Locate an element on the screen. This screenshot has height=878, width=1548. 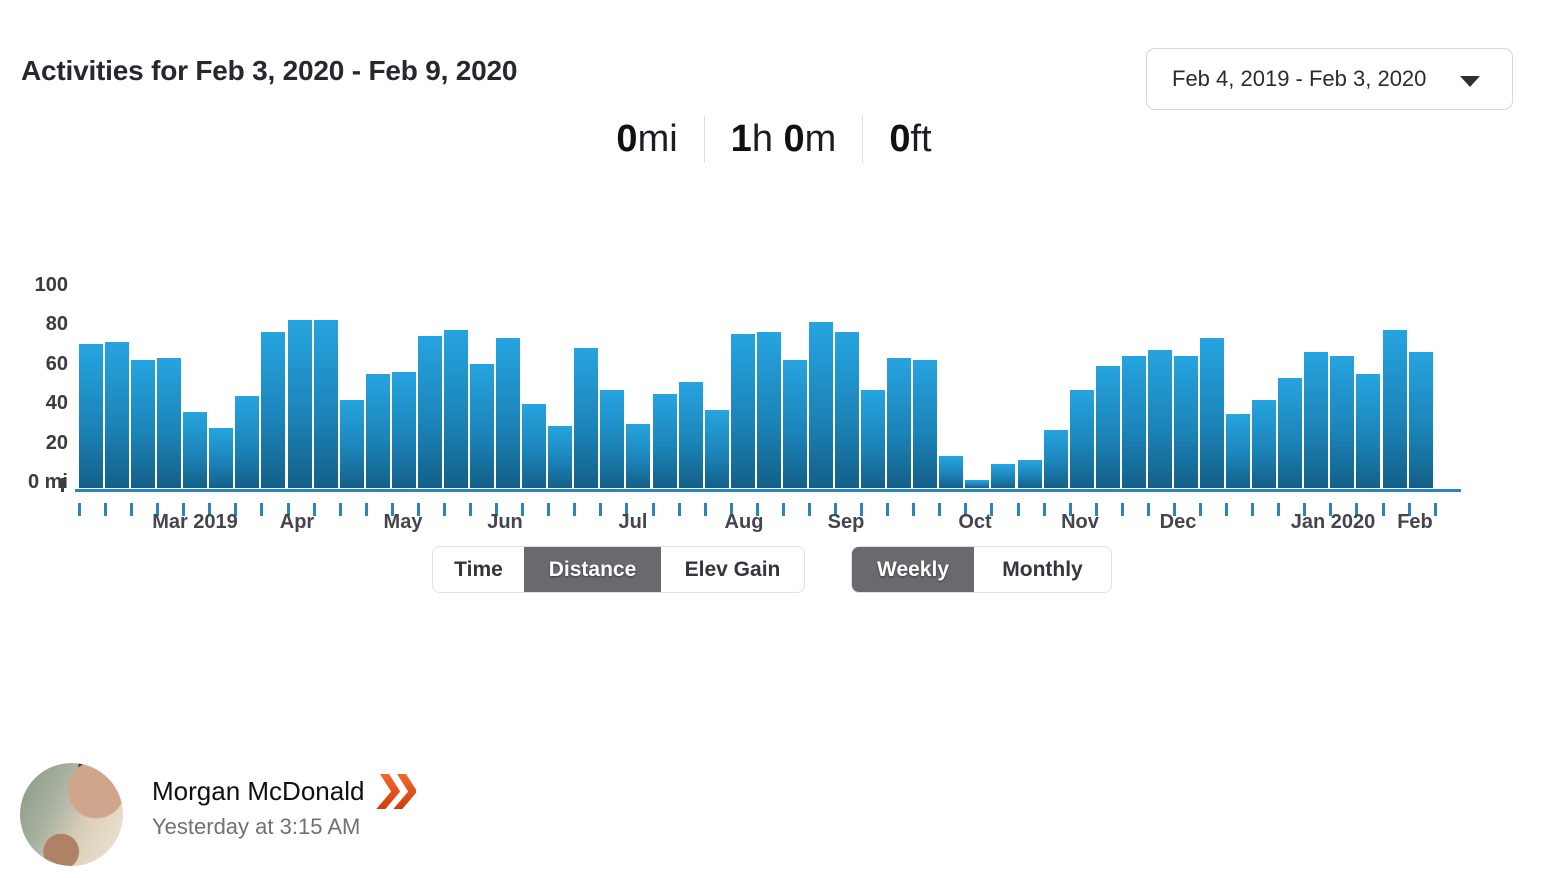
summary-stats: 0mi 1h 0m 0ft is located at coordinates (774, 139).